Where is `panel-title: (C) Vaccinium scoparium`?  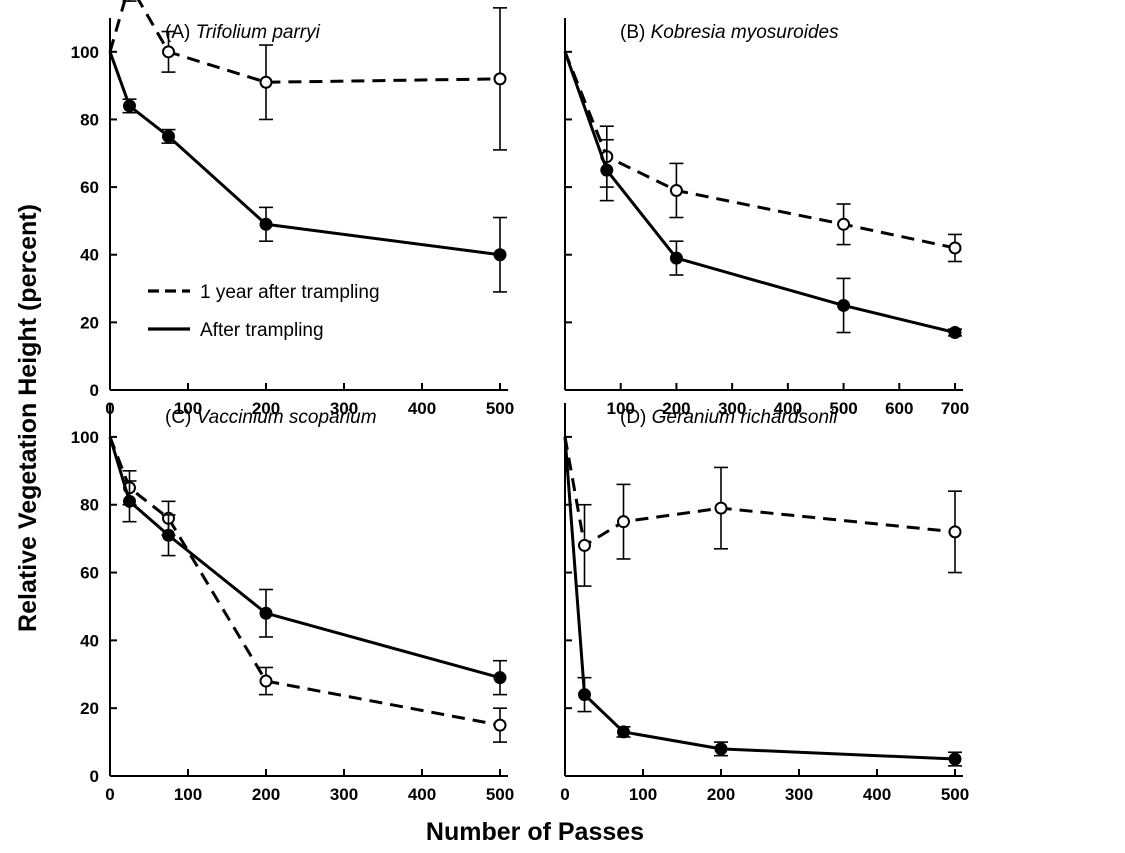 panel-title: (C) Vaccinium scoparium is located at coordinates (271, 417).